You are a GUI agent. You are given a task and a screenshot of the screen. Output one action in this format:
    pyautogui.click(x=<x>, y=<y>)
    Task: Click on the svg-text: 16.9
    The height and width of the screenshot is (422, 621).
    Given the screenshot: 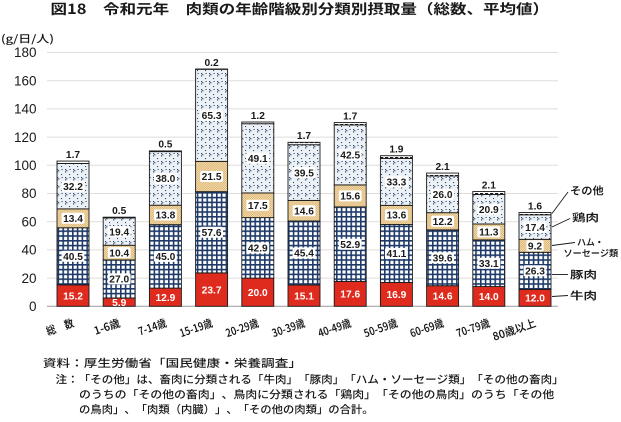 What is the action you would take?
    pyautogui.click(x=396, y=295)
    